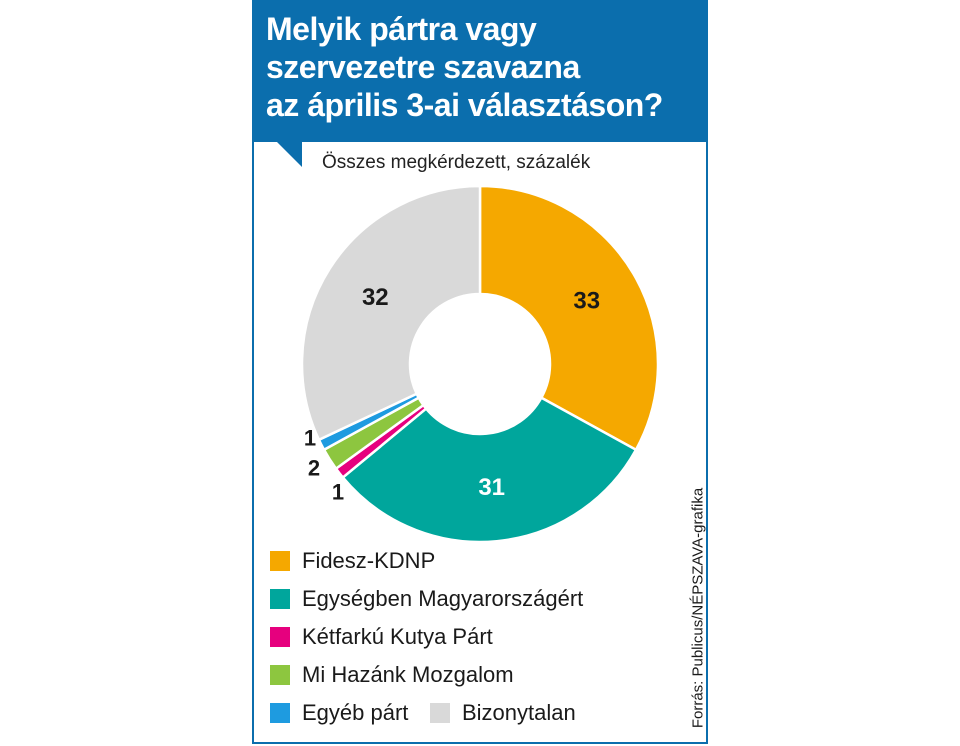  What do you see at coordinates (423, 67) in the screenshot?
I see `chart-title-line-2: szervezetre szavazna` at bounding box center [423, 67].